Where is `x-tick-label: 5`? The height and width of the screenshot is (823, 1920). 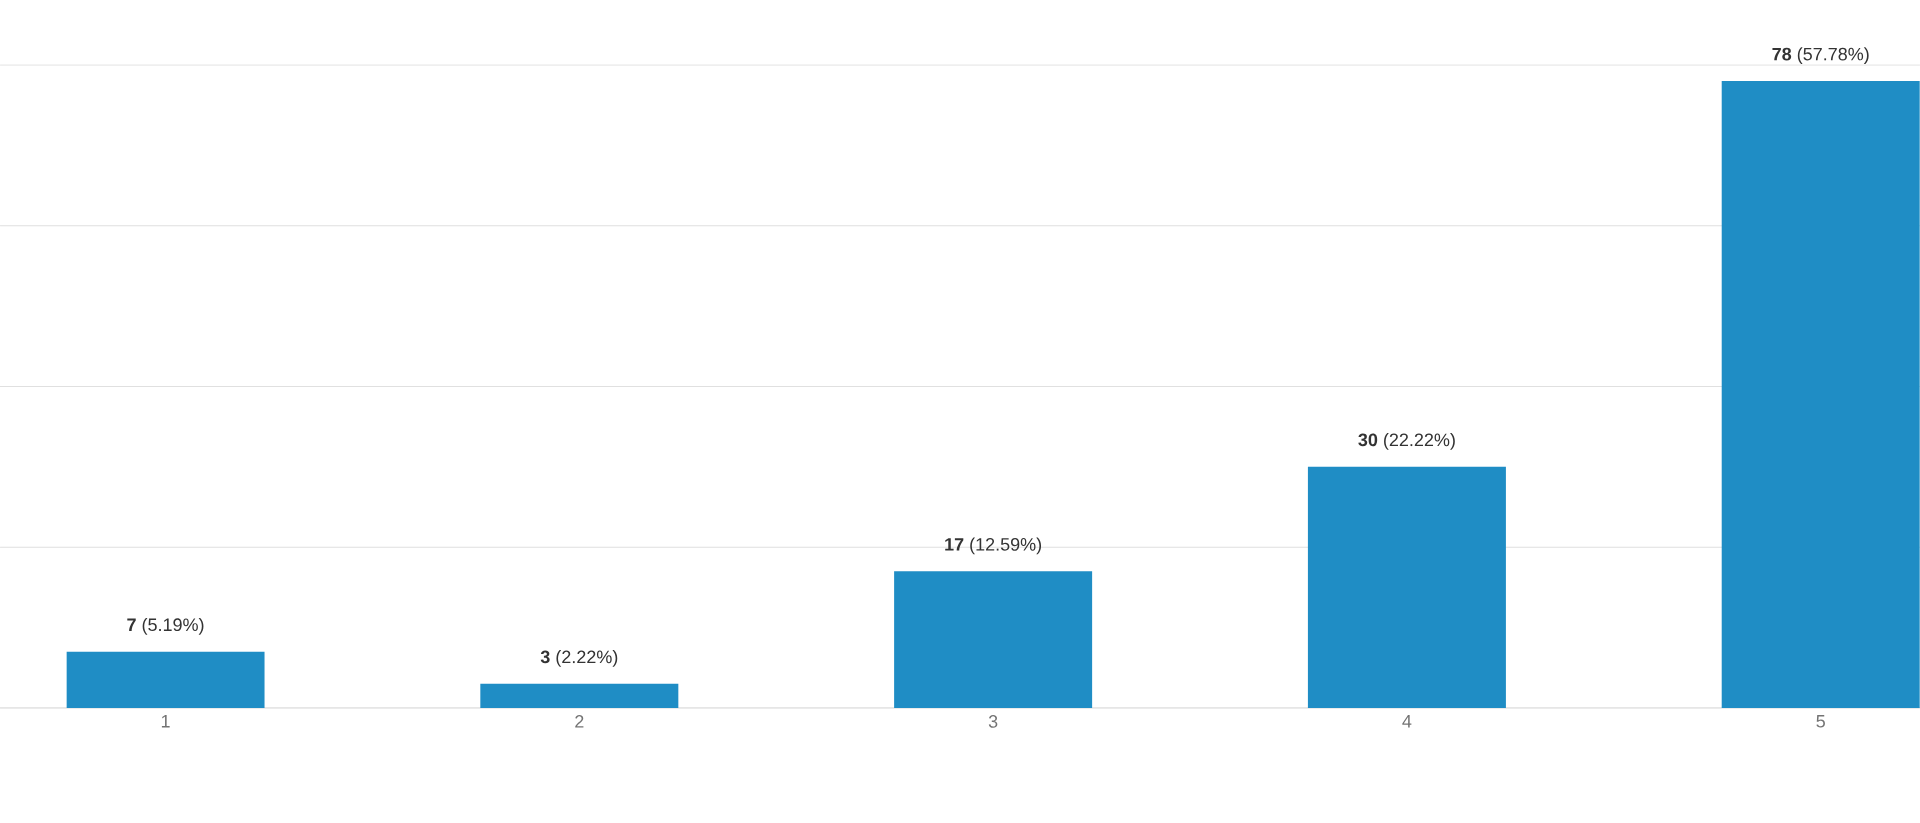
x-tick-label: 5 is located at coordinates (1820, 721).